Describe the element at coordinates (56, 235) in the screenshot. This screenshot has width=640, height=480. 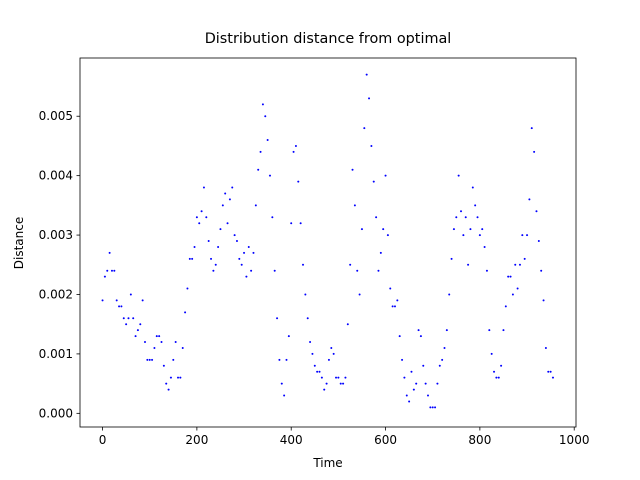
I see `y-tick-label: 0.003` at that location.